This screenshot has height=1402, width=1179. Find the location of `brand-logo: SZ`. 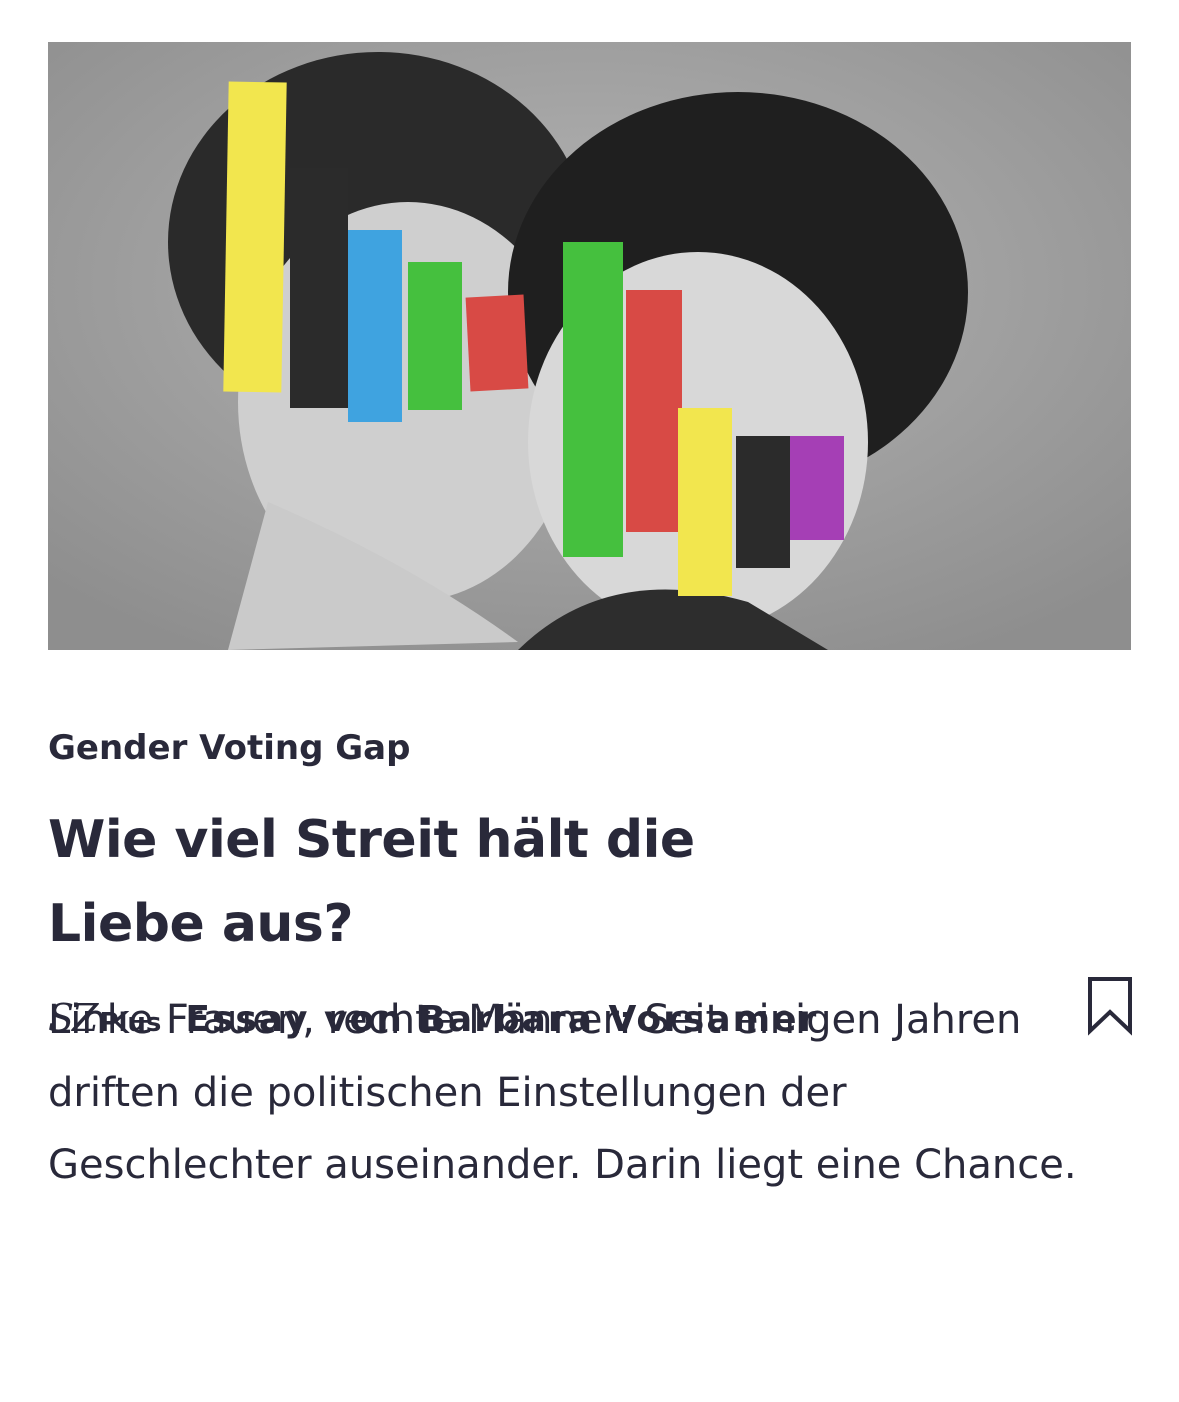

brand-logo: SZ is located at coordinates (73, 1018).